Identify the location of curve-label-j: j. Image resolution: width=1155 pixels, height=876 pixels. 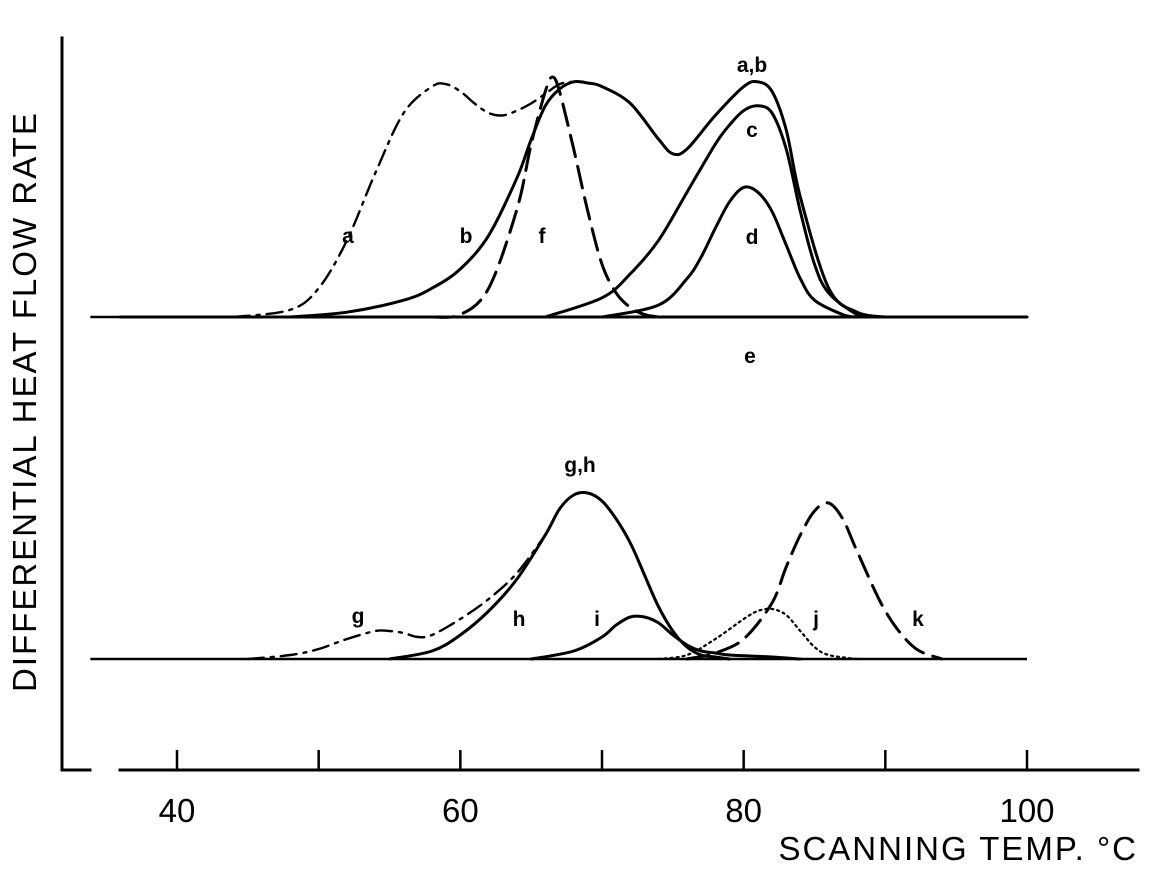
(815, 619).